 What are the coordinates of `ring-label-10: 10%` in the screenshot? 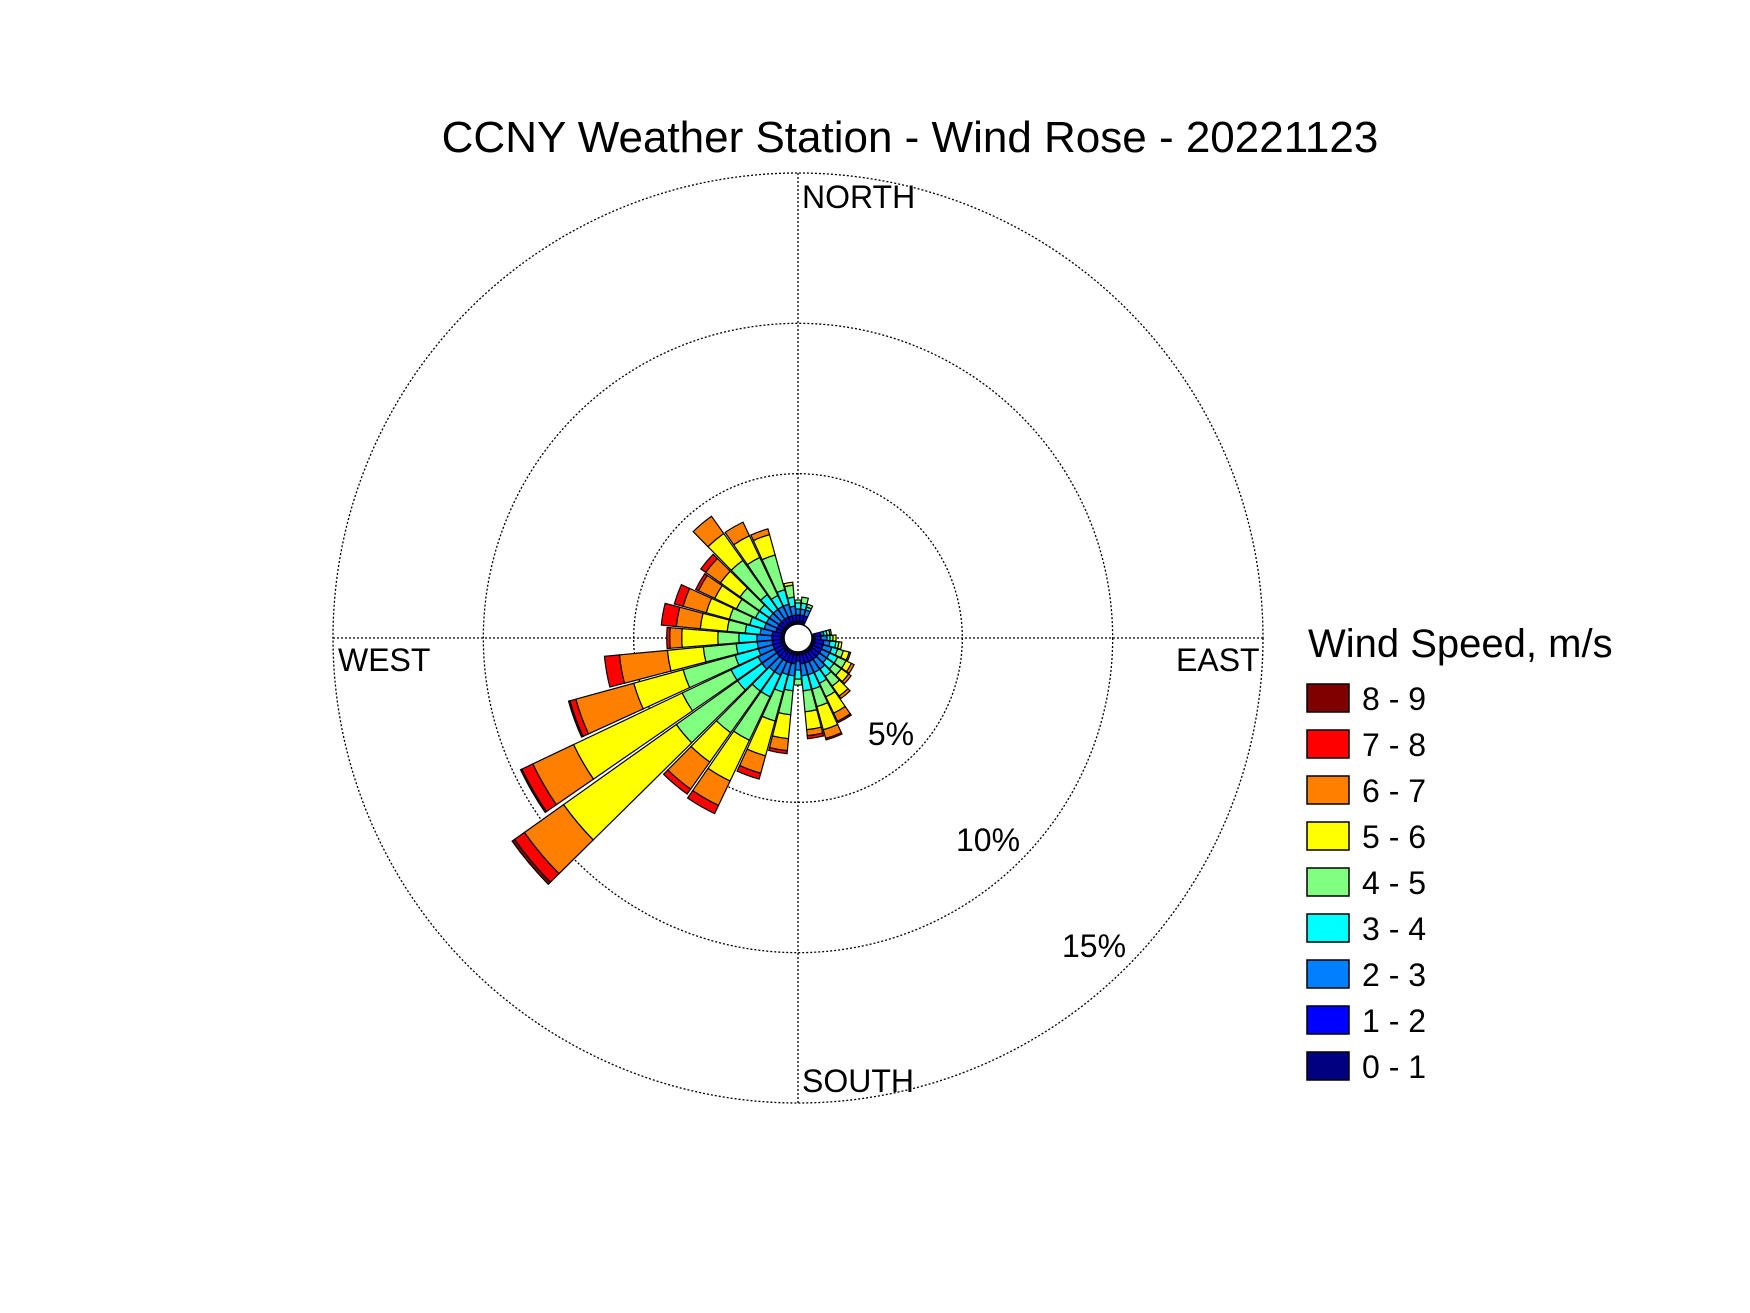 It's located at (988, 840).